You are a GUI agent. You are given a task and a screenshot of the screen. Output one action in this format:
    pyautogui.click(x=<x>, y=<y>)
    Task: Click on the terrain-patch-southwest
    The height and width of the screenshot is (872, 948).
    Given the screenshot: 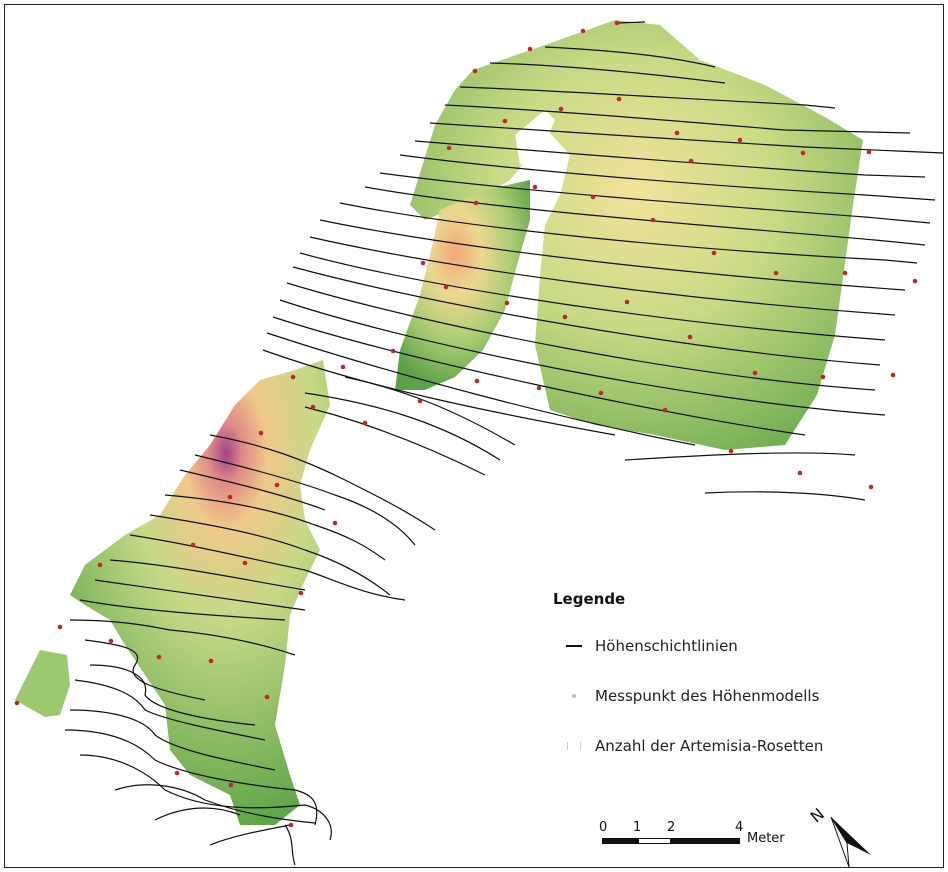 What is the action you would take?
    pyautogui.click(x=200, y=592)
    